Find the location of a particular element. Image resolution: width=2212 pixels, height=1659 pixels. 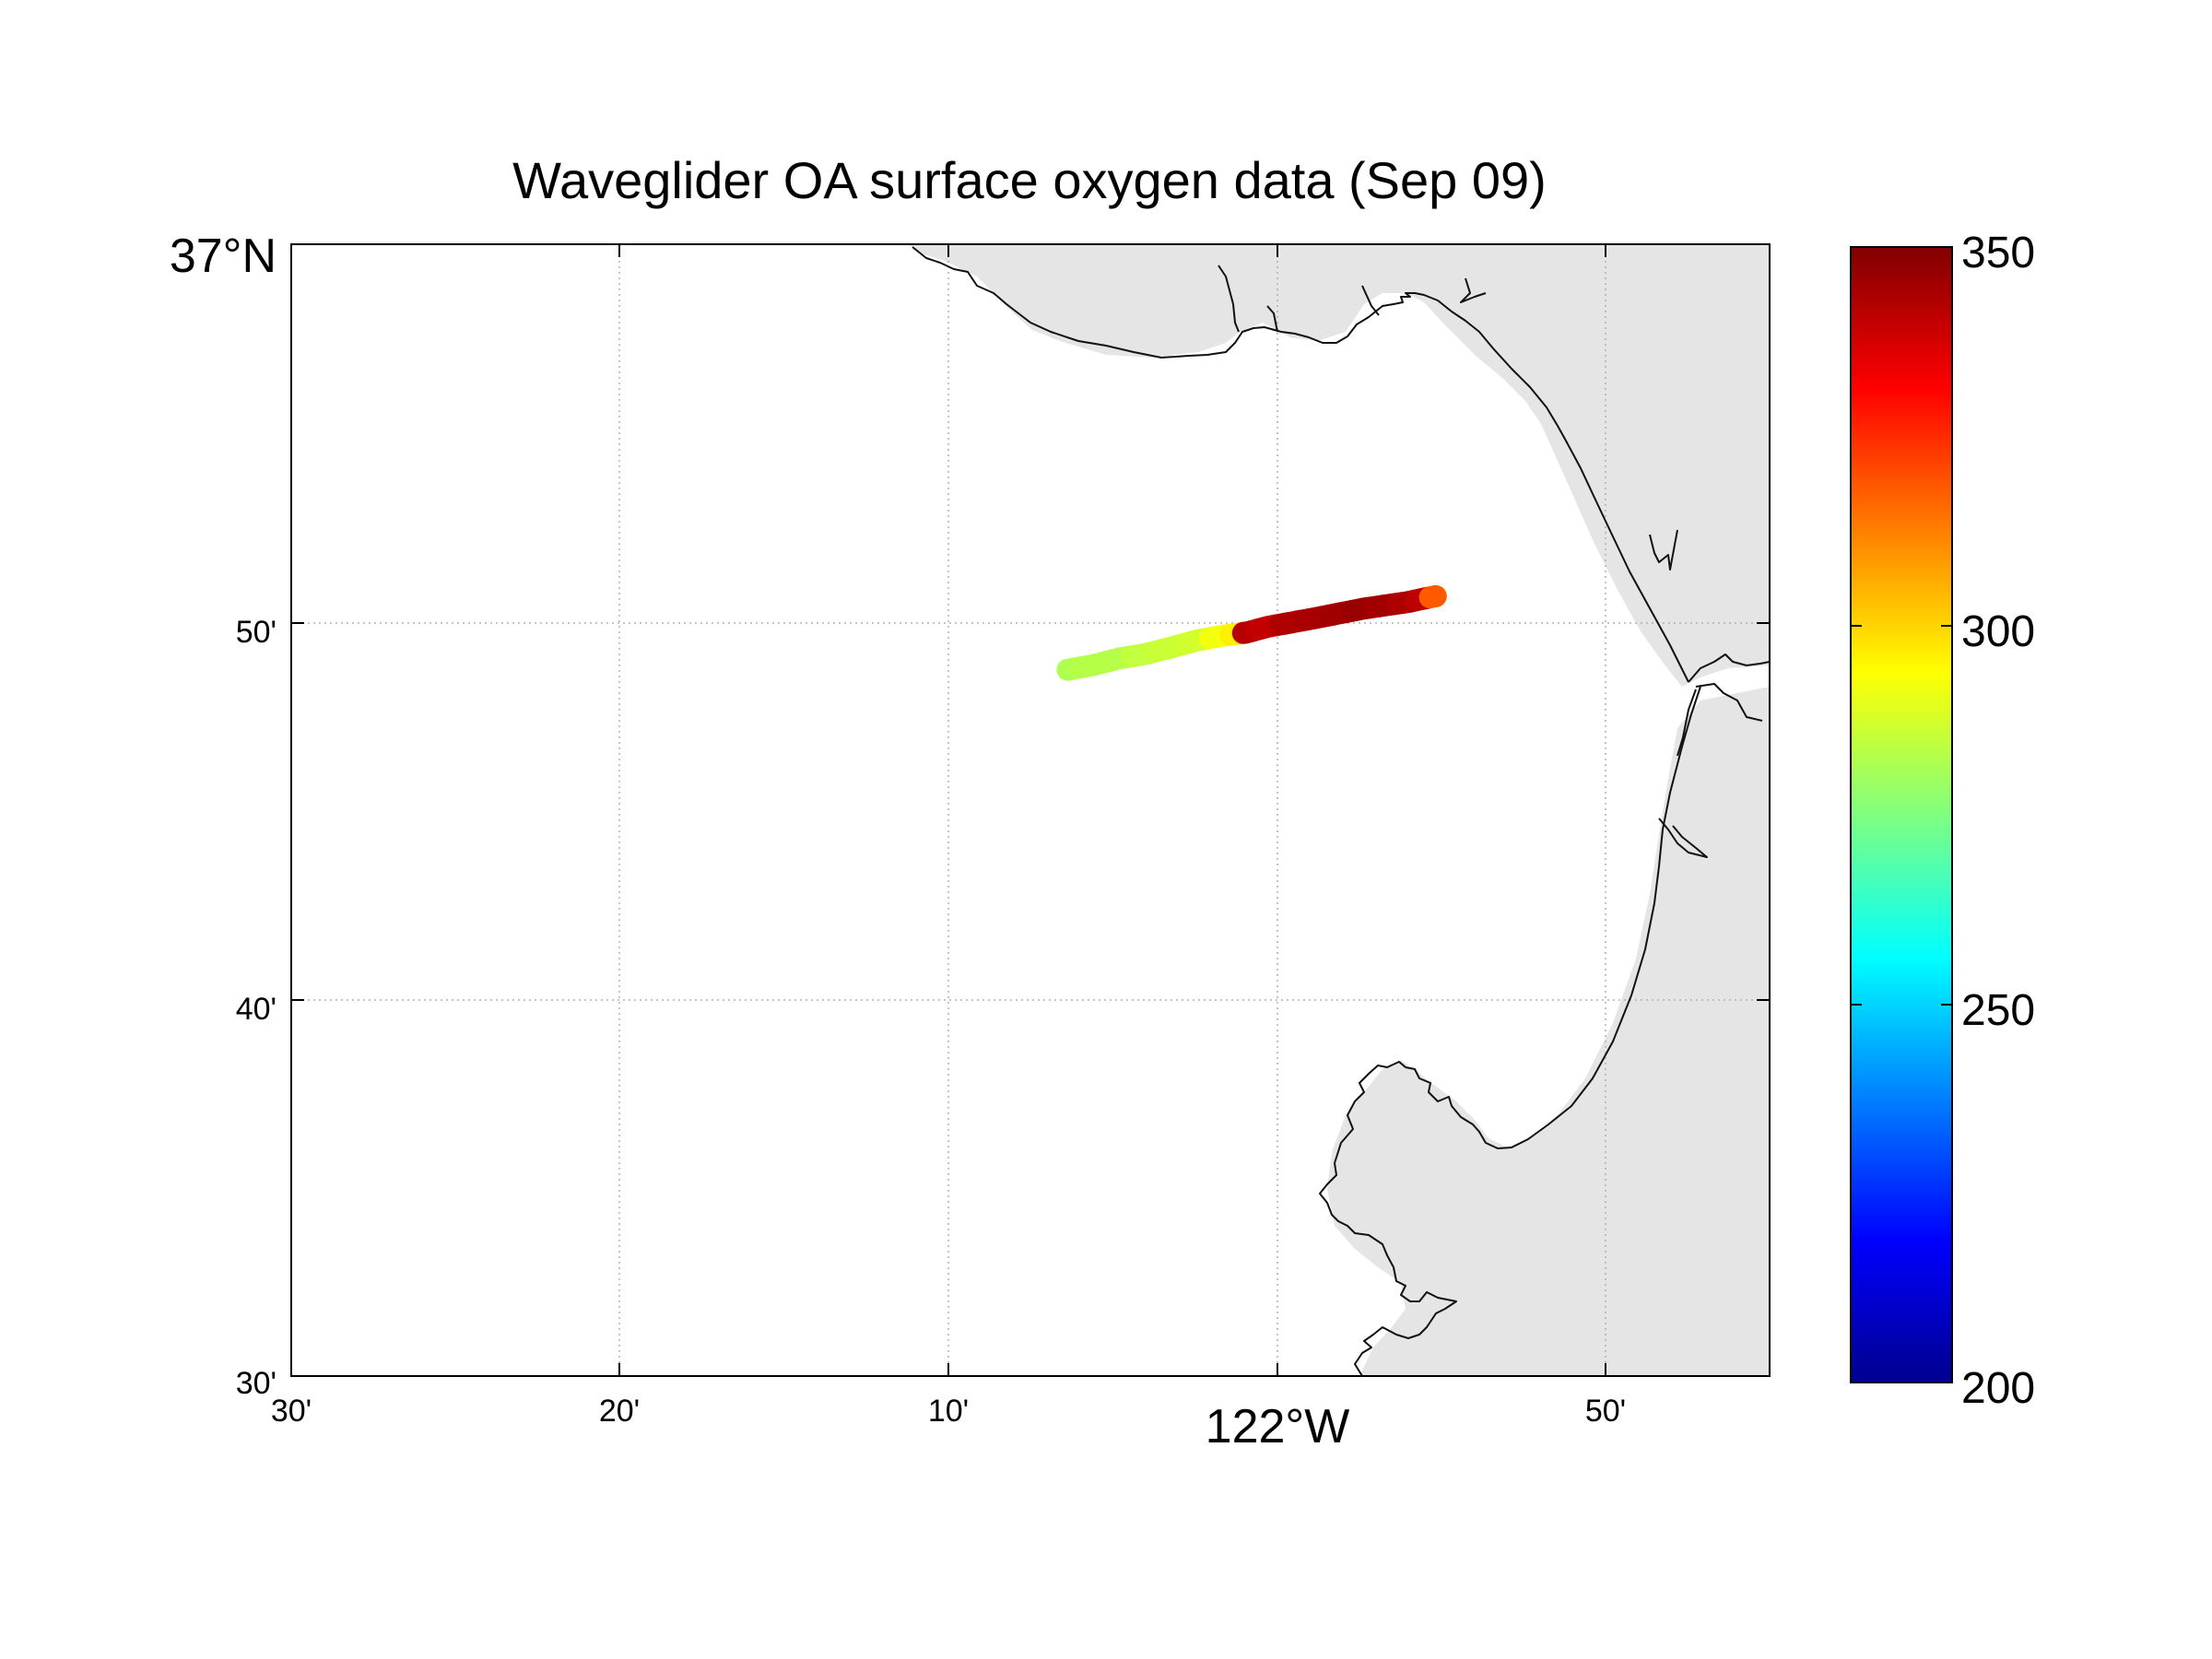

x-tick-label: 10' is located at coordinates (948, 1411).